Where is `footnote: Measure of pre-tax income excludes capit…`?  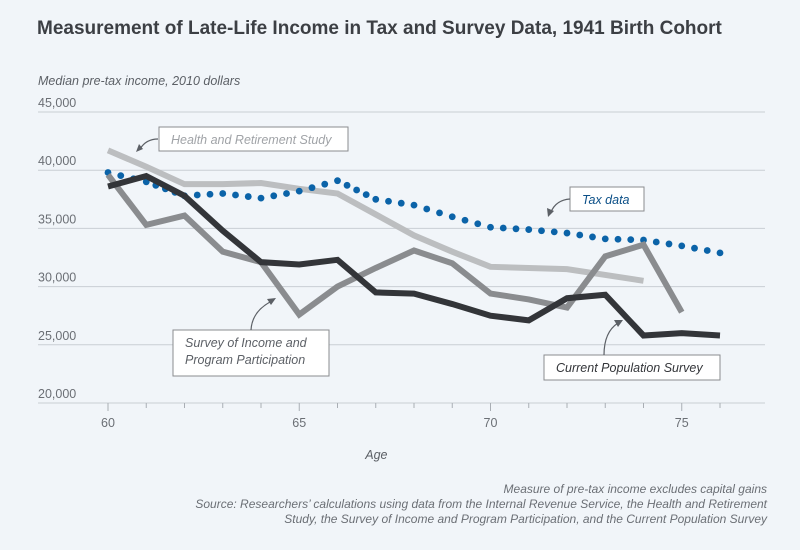
footnote: Measure of pre-tax income excludes capit… is located at coordinates (635, 489).